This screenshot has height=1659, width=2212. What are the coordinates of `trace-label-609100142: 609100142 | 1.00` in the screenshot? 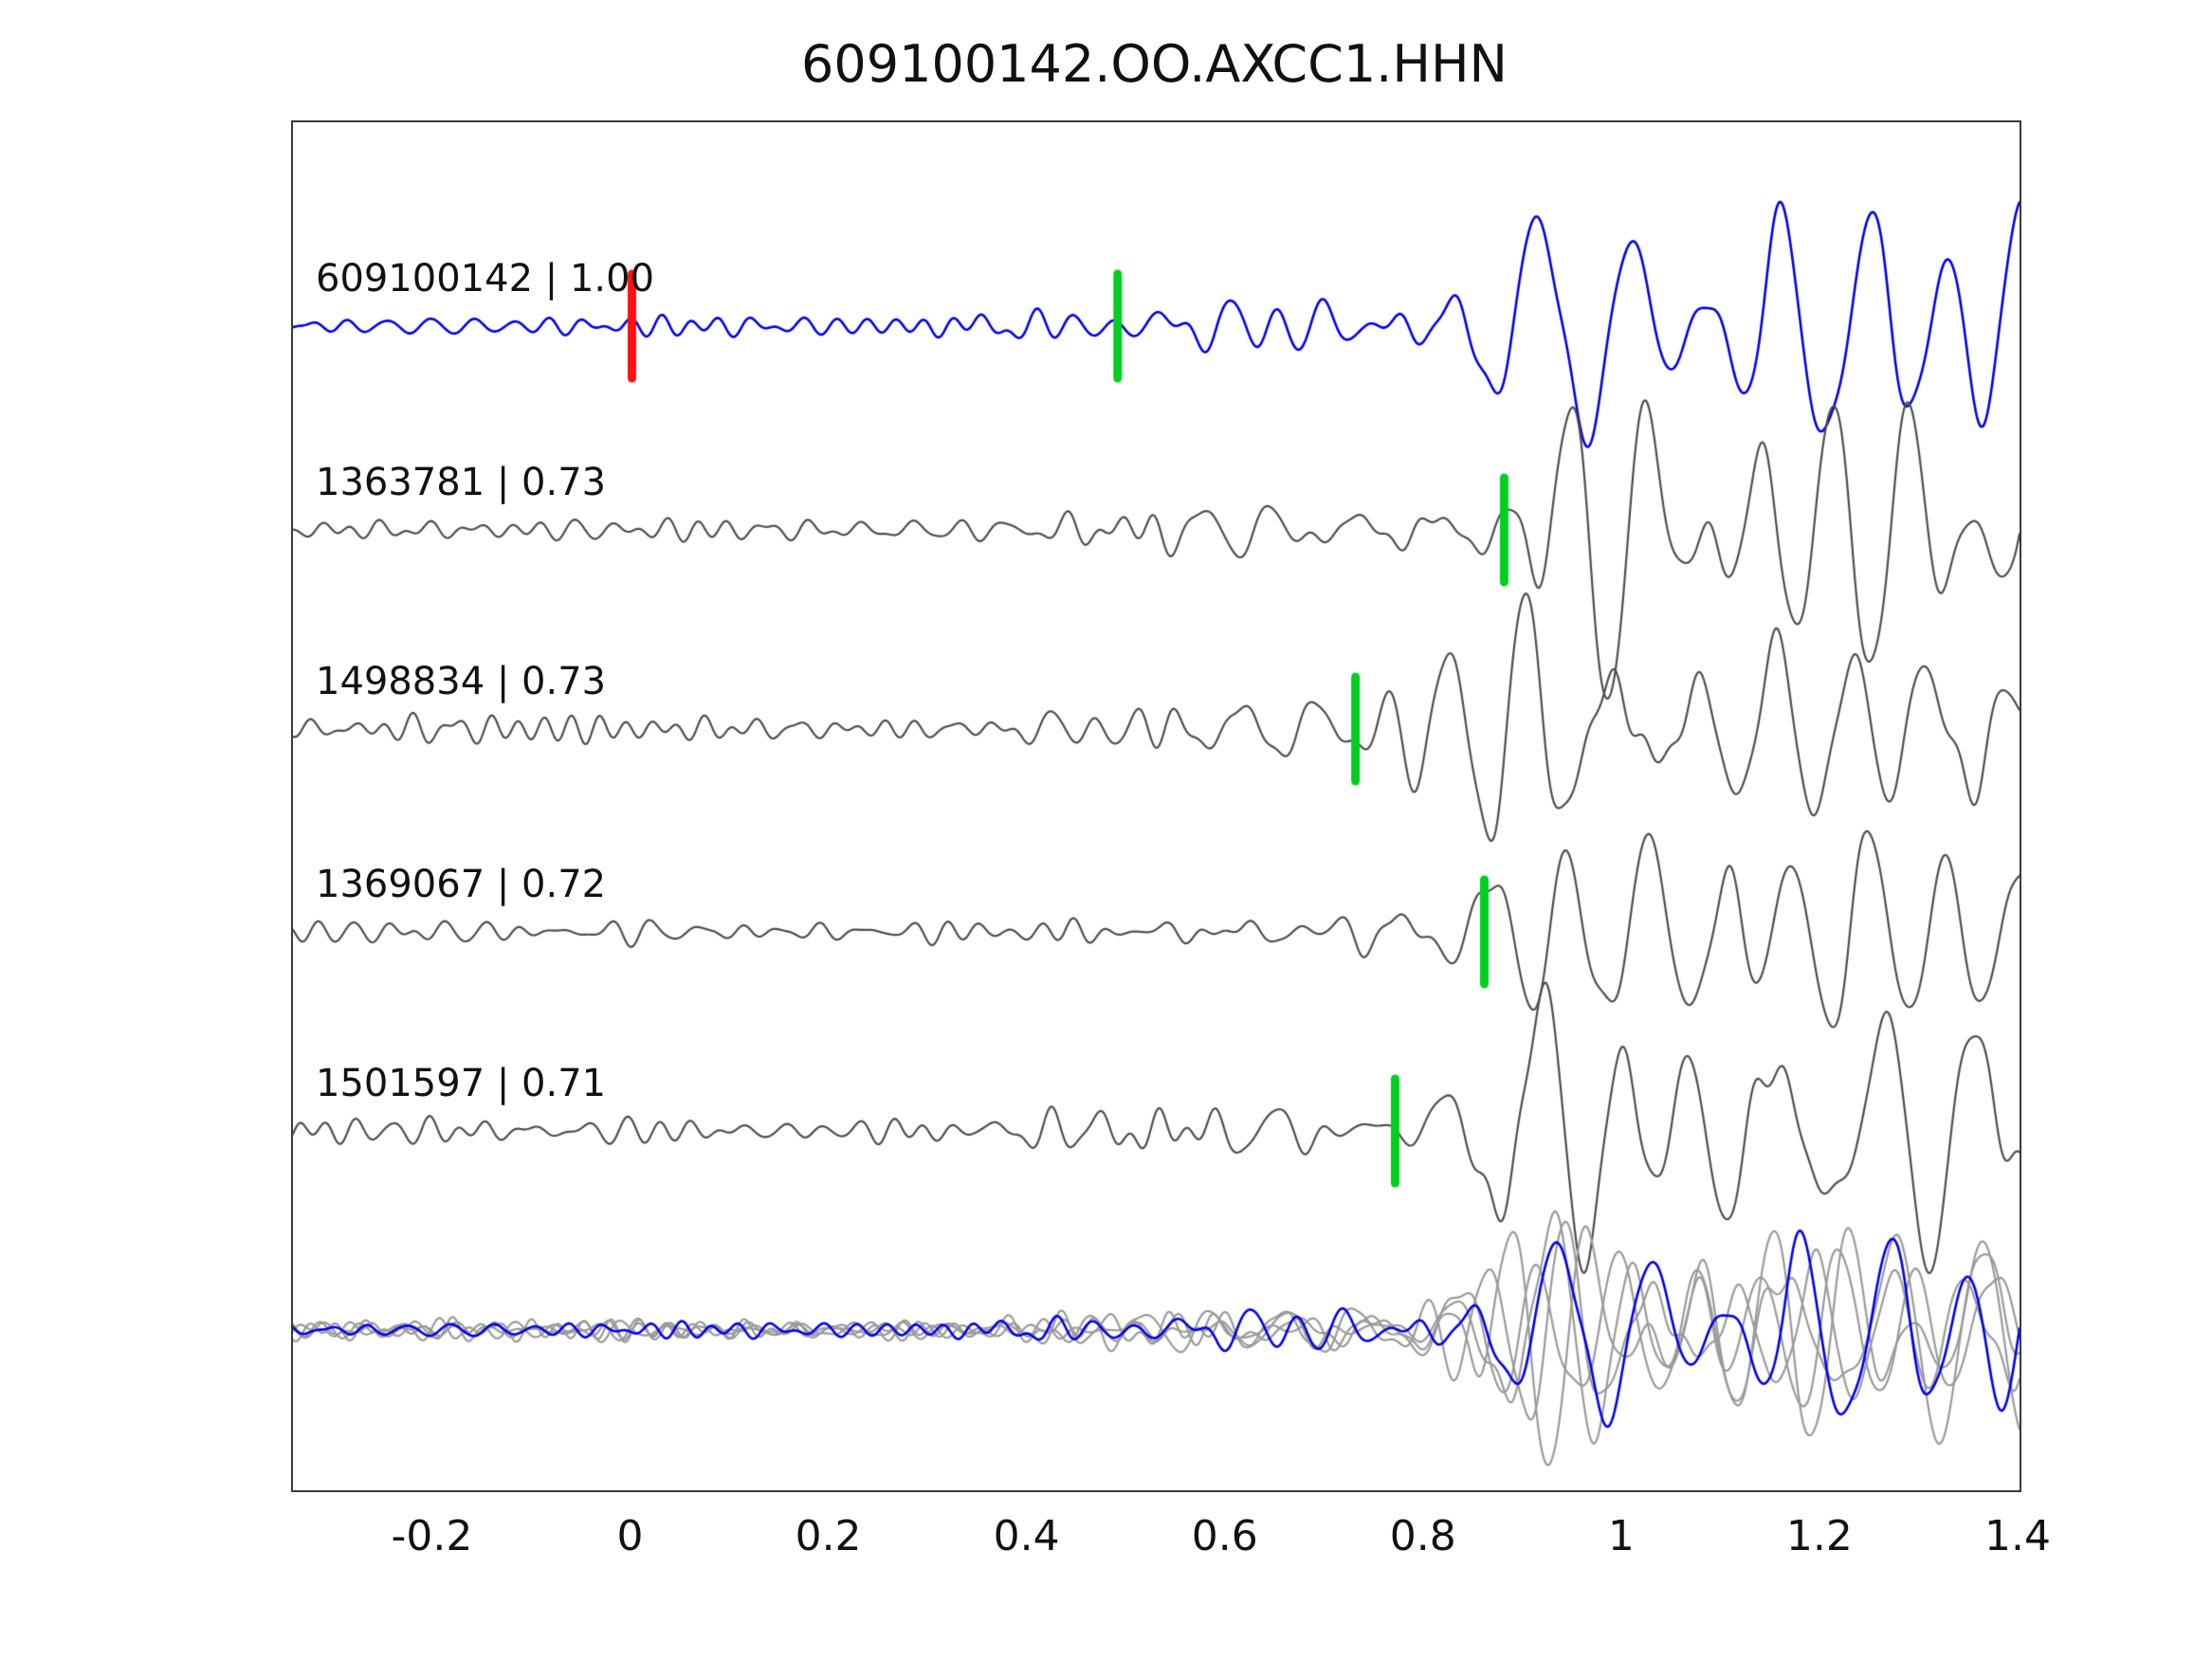 It's located at (485, 279).